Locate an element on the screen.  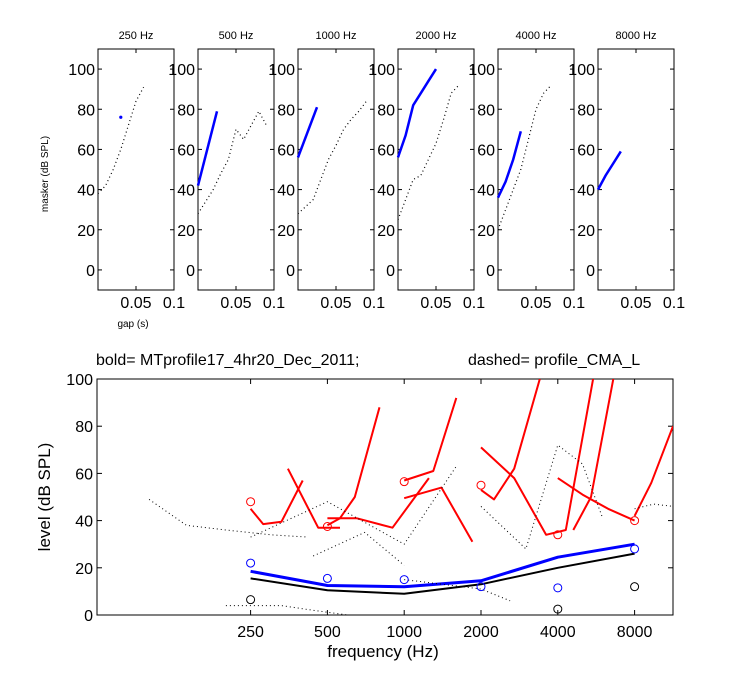
black-series-line is located at coordinates (442, 573).